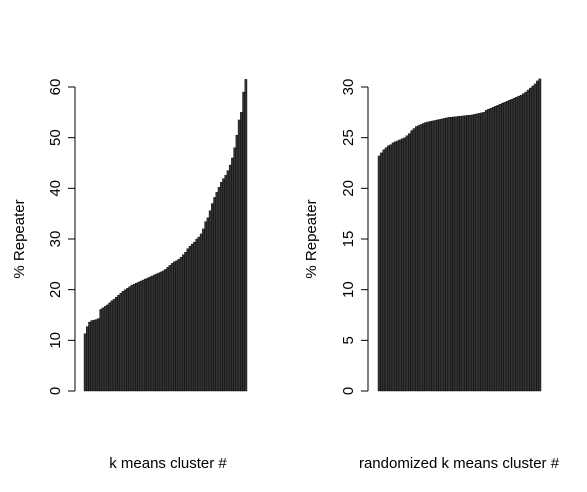  Describe the element at coordinates (55, 137) in the screenshot. I see `y-tick-label: 50` at that location.